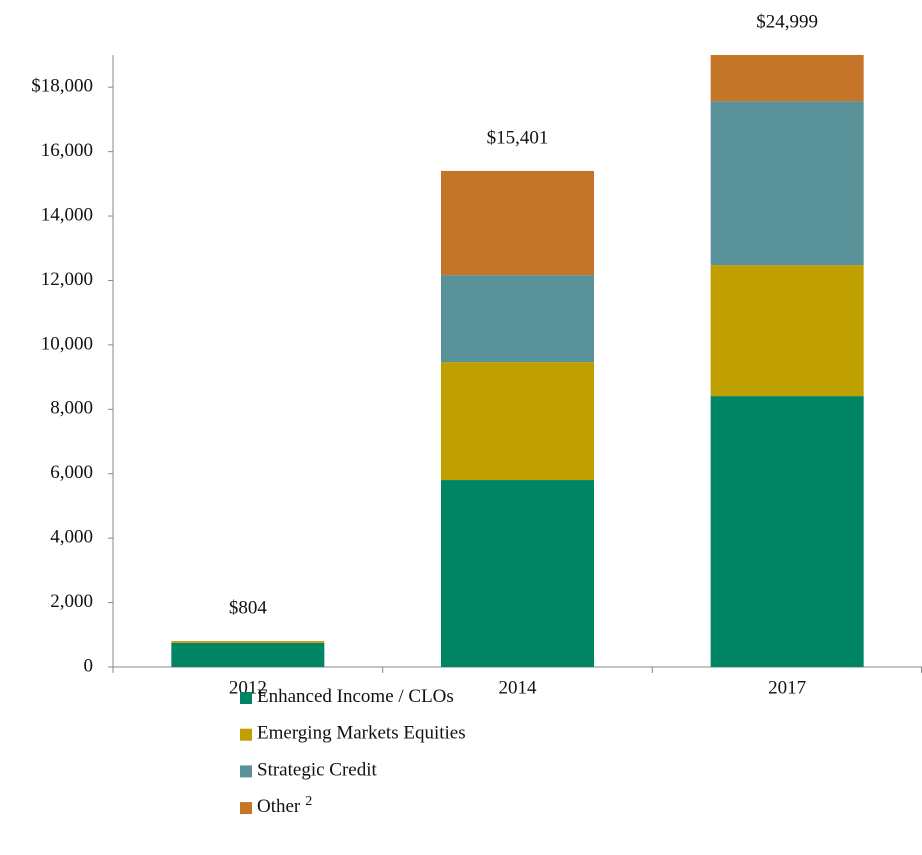 Image resolution: width=922 pixels, height=855 pixels. I want to click on y-tick-label: 0, so click(89, 665).